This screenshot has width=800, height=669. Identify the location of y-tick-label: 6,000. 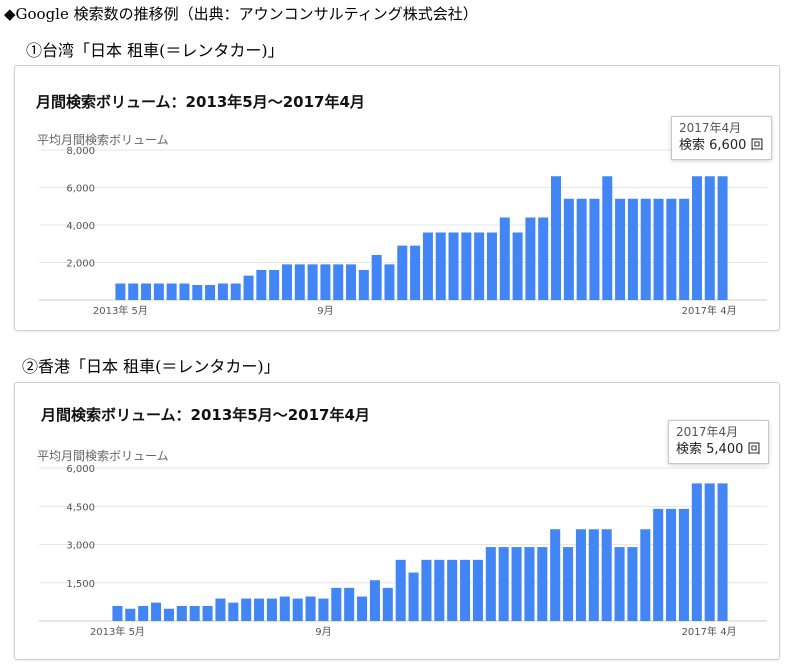
(80, 189).